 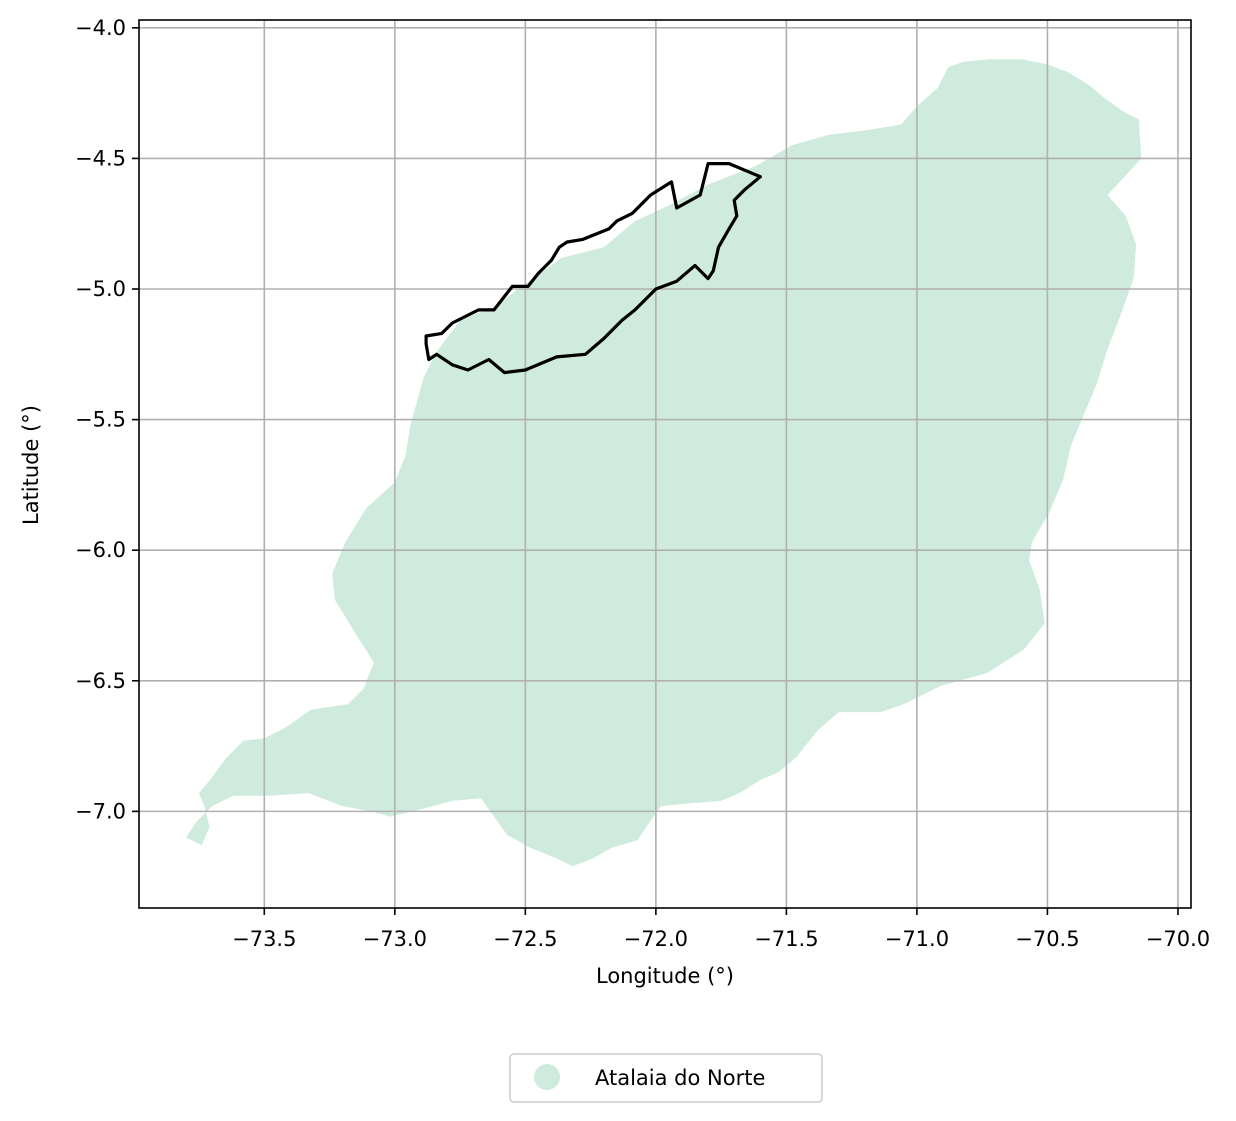 What do you see at coordinates (100, 158) in the screenshot?
I see `y-tick-label: −4.5` at bounding box center [100, 158].